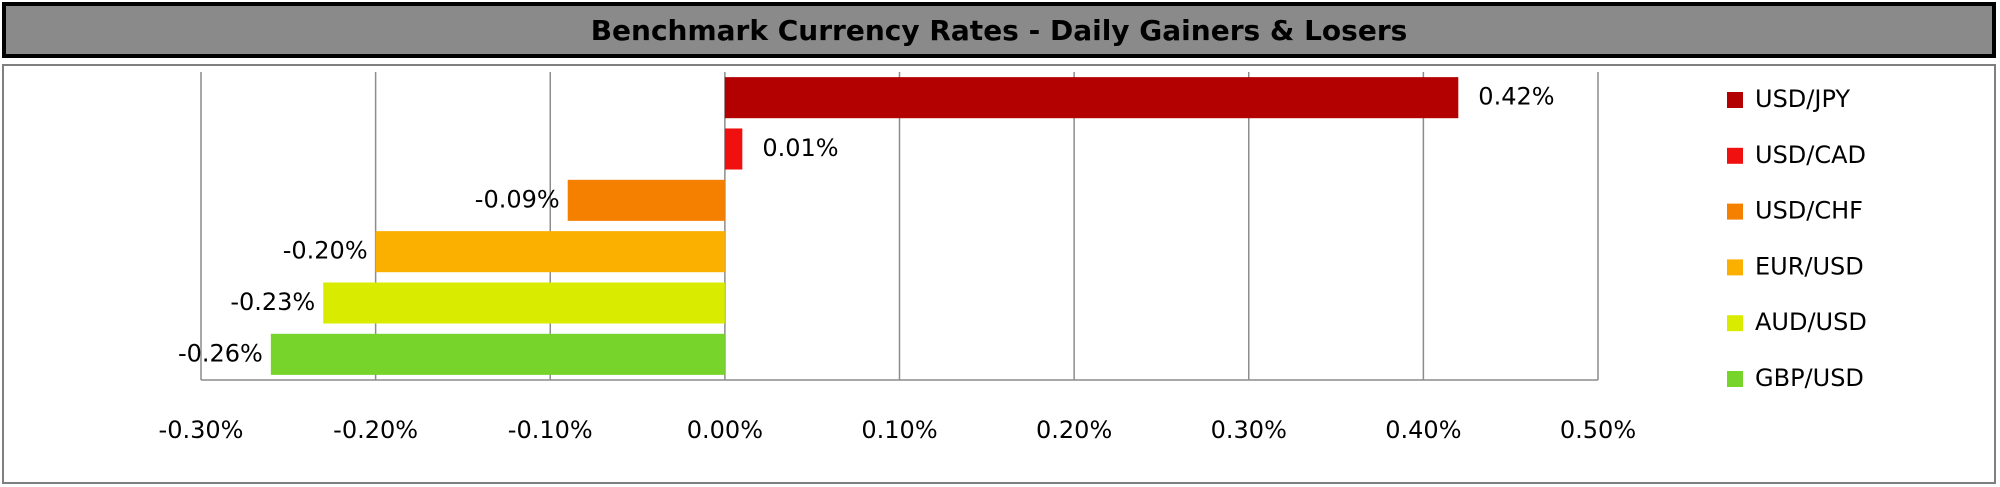 This screenshot has width=2000, height=487. Describe the element at coordinates (1516, 97) in the screenshot. I see `value-label: 0.42%` at that location.